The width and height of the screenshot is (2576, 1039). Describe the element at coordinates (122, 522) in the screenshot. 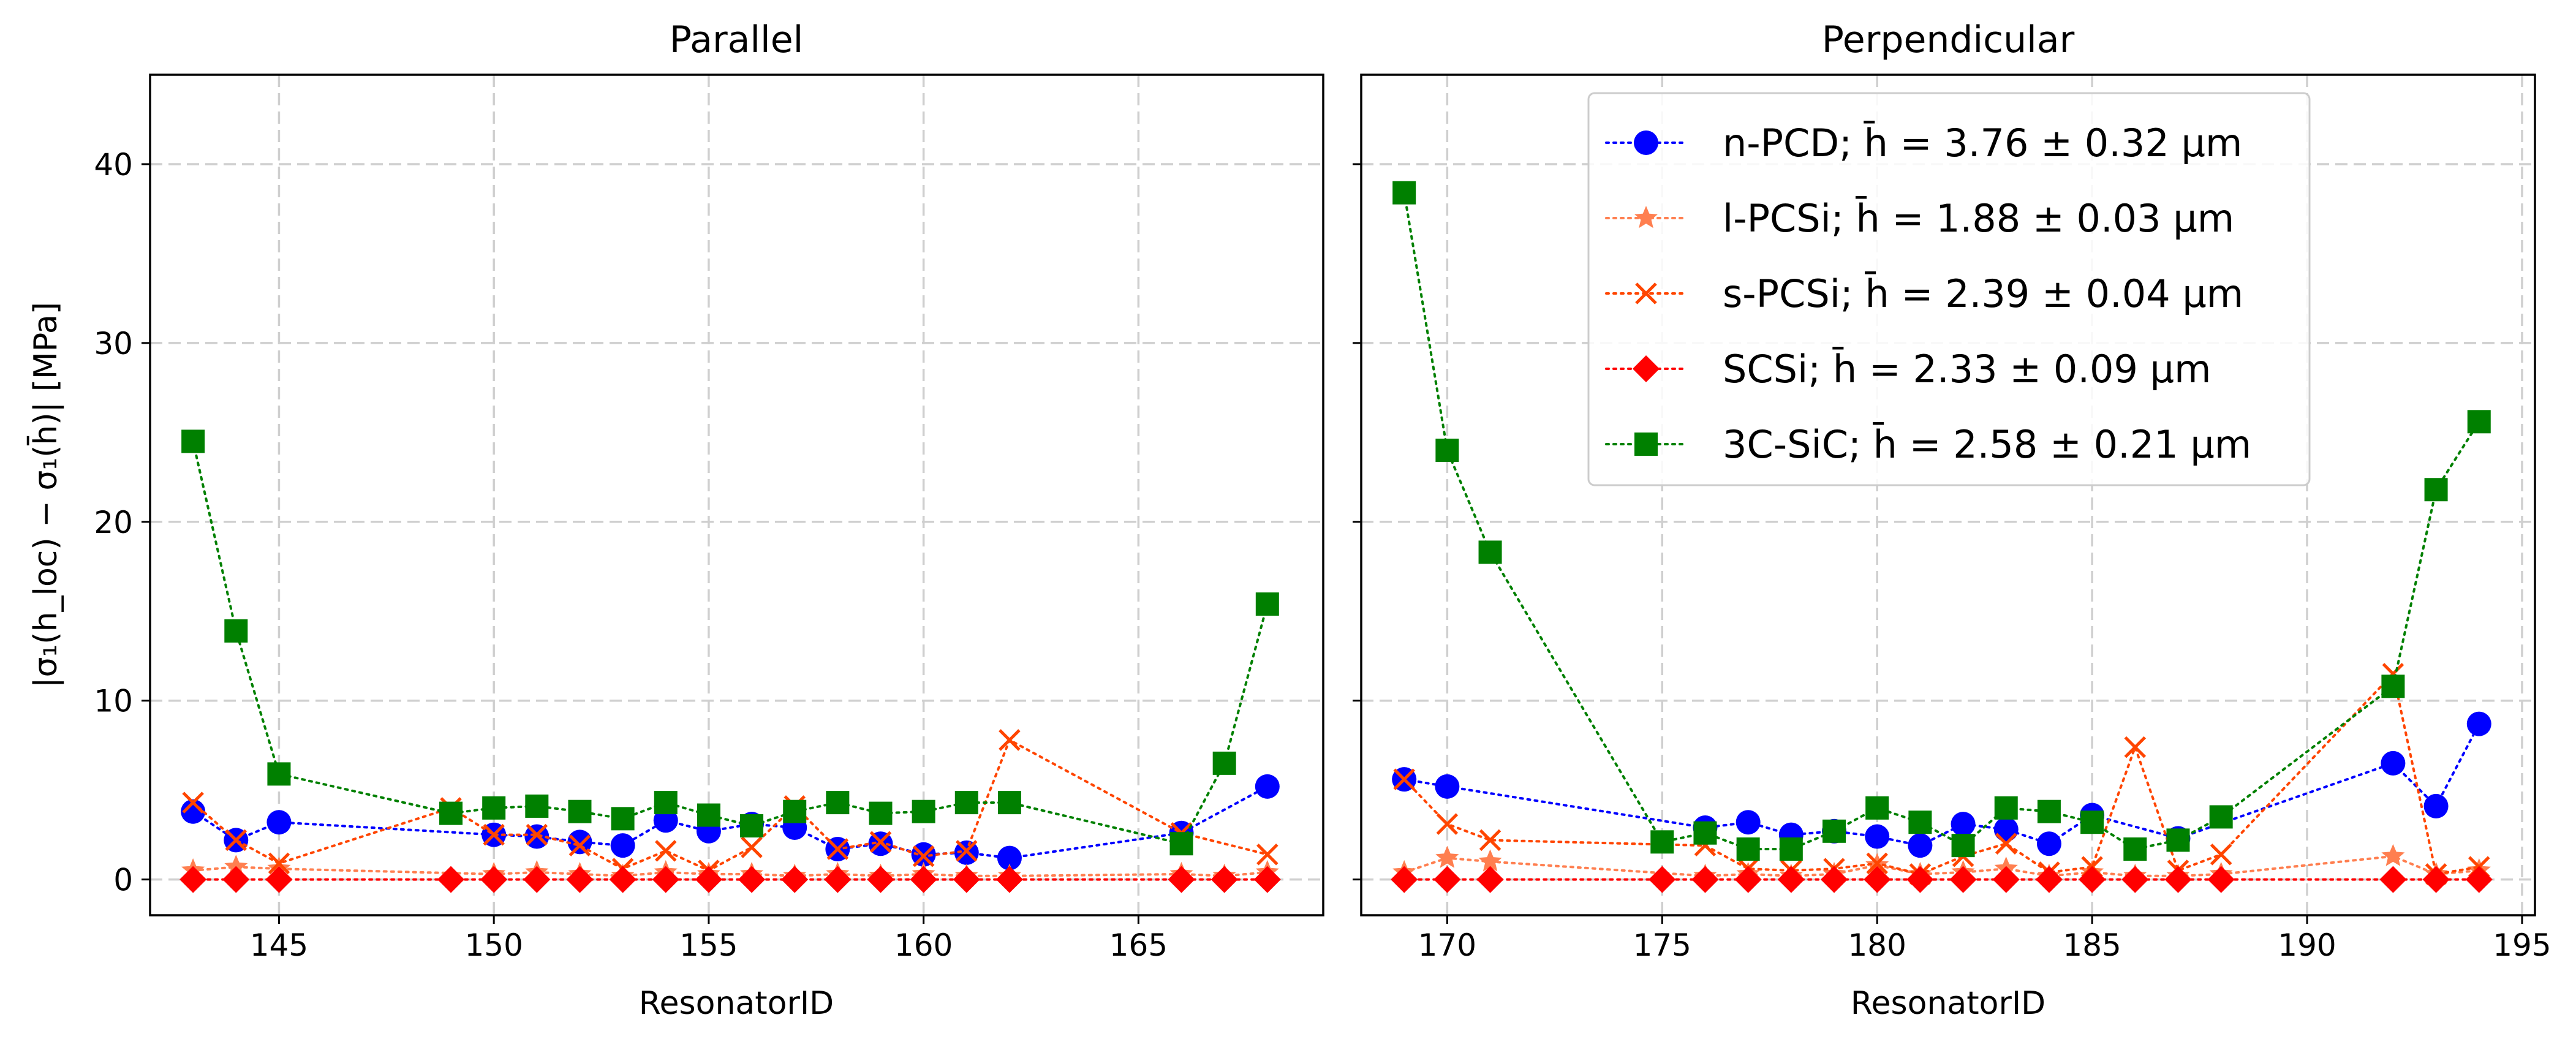

I see `y-ticks-parallel: 0 10 20 30 40` at that location.